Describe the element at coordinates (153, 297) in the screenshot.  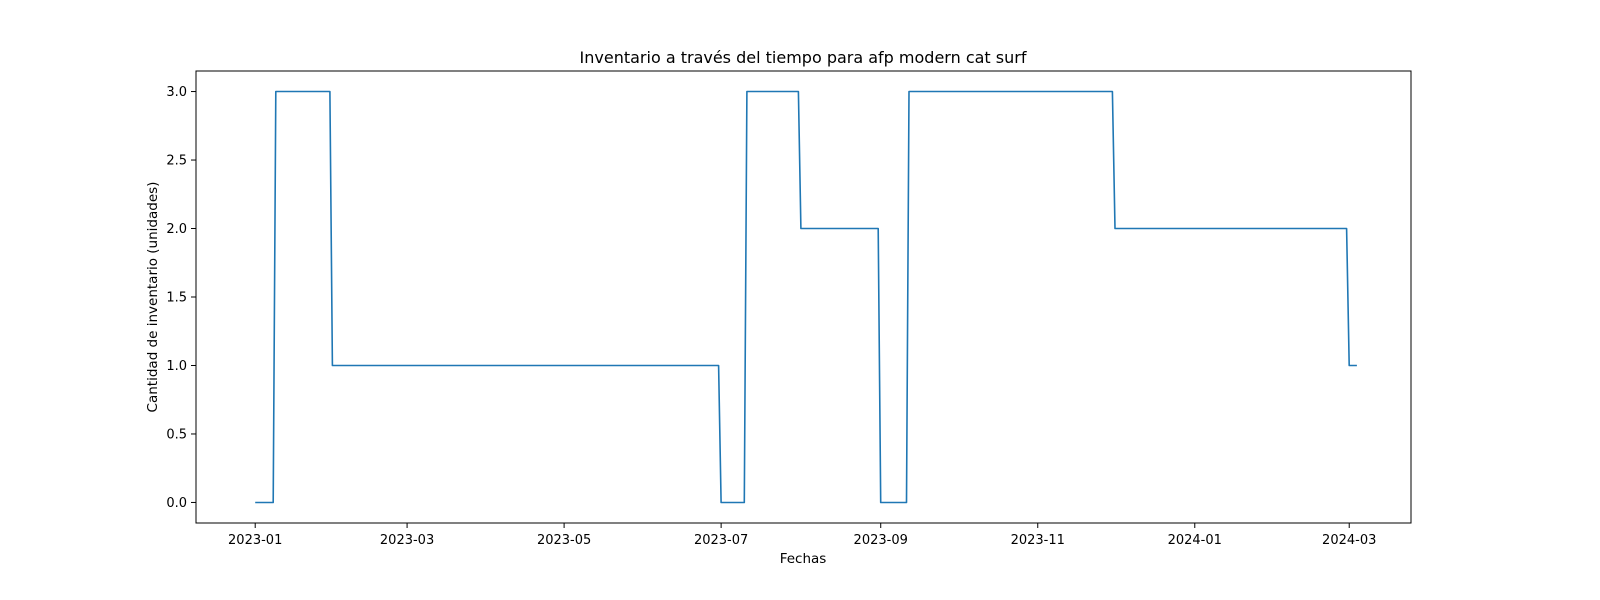
I see `y-axis-label: Cantidad de inventario (unidades)` at that location.